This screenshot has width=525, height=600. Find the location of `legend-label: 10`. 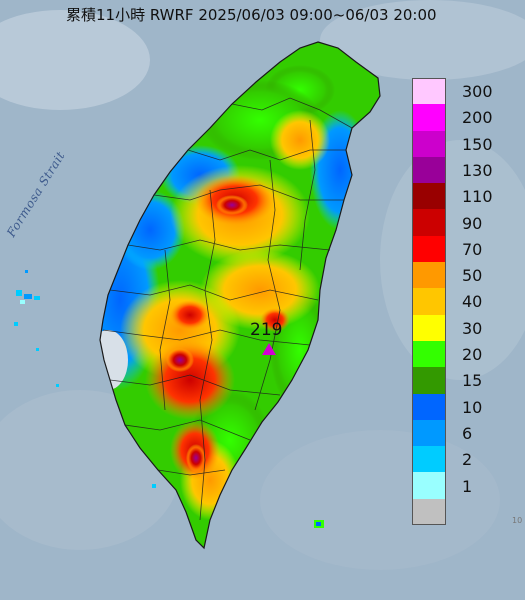

legend-label: 10 is located at coordinates (472, 407).